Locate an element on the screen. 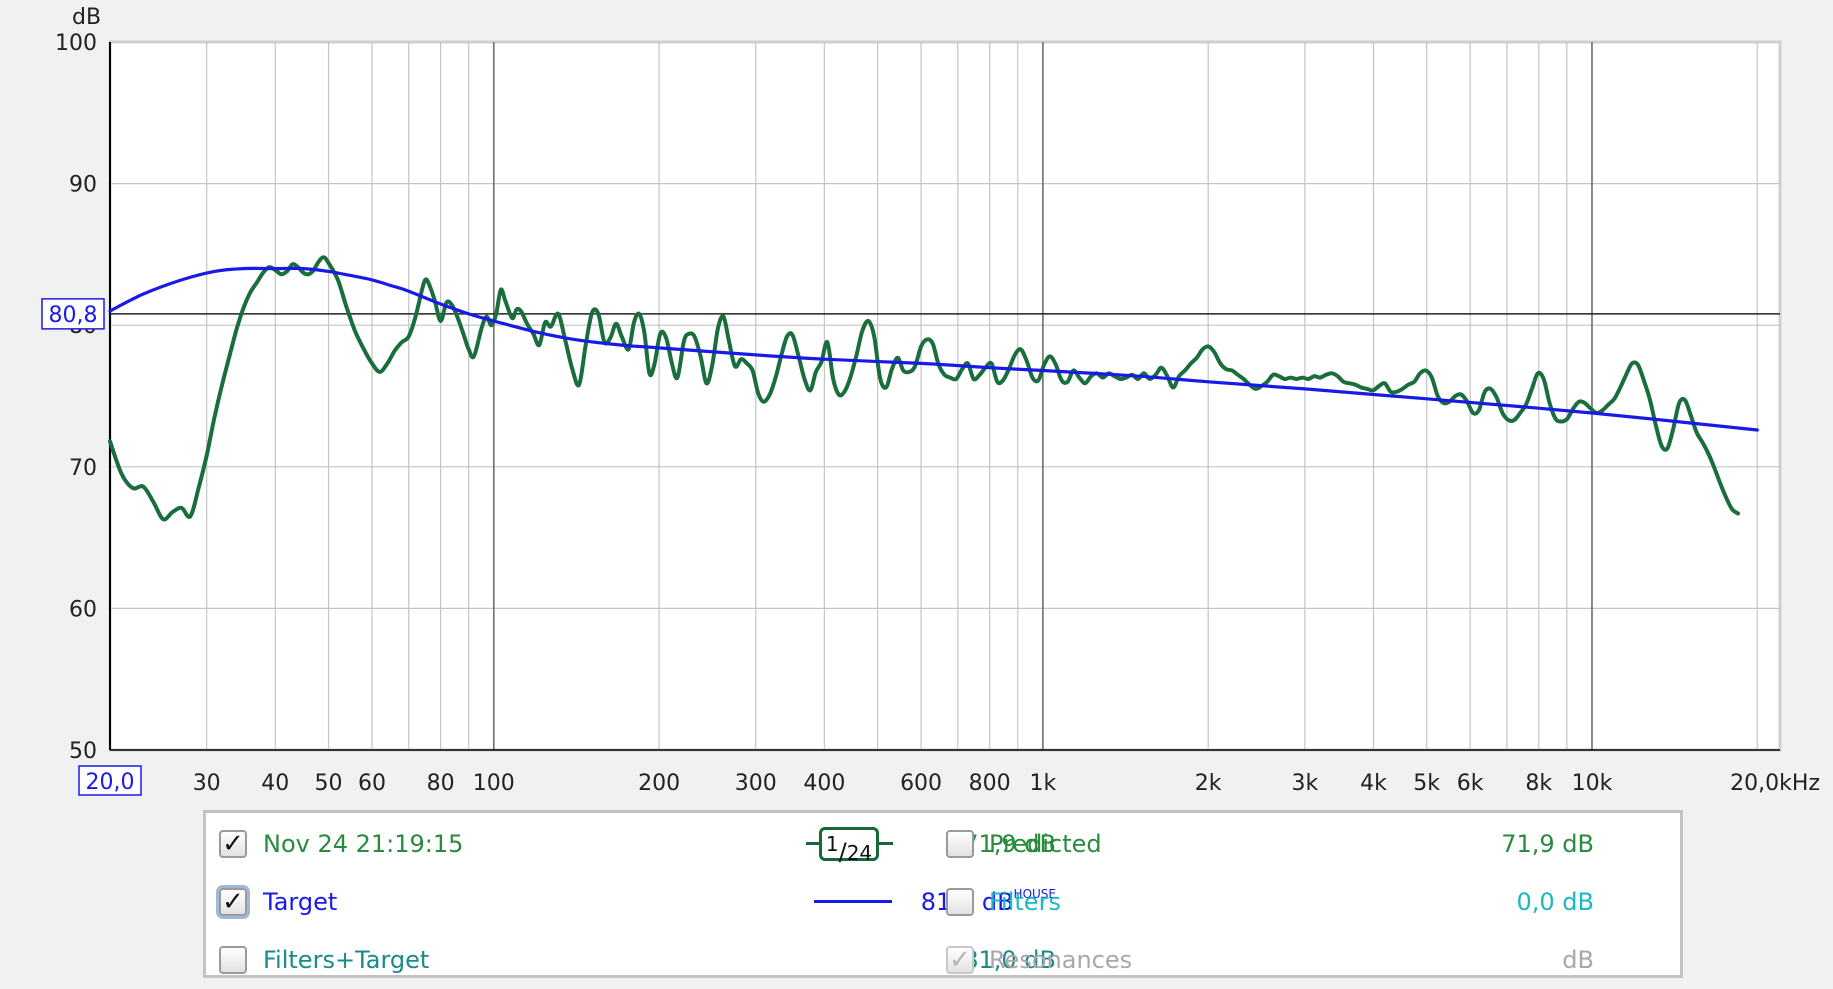  x-tick-label: 800 is located at coordinates (990, 783).